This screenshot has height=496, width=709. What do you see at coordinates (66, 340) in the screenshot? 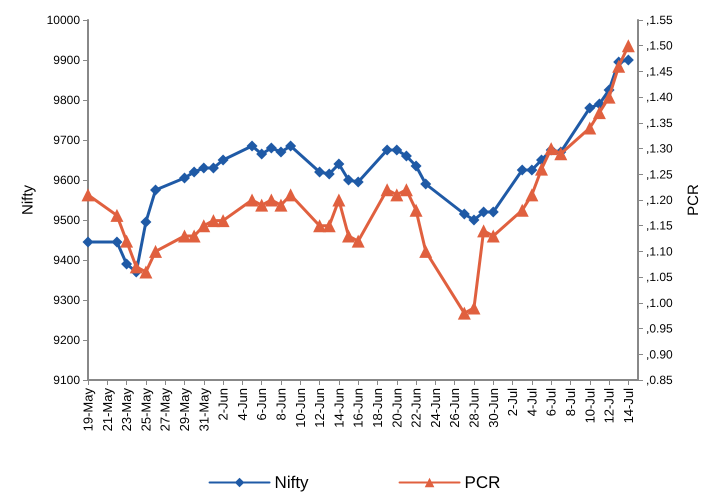
I see `y-tick-label: 9200` at bounding box center [66, 340].